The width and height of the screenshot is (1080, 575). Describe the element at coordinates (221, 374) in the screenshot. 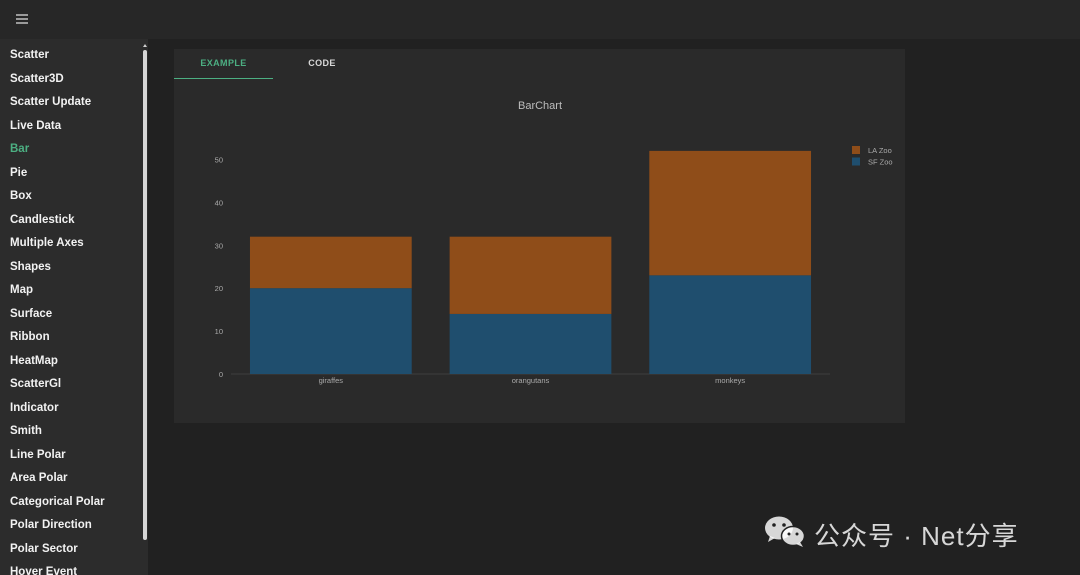

I see `y-tick-label: 0` at that location.